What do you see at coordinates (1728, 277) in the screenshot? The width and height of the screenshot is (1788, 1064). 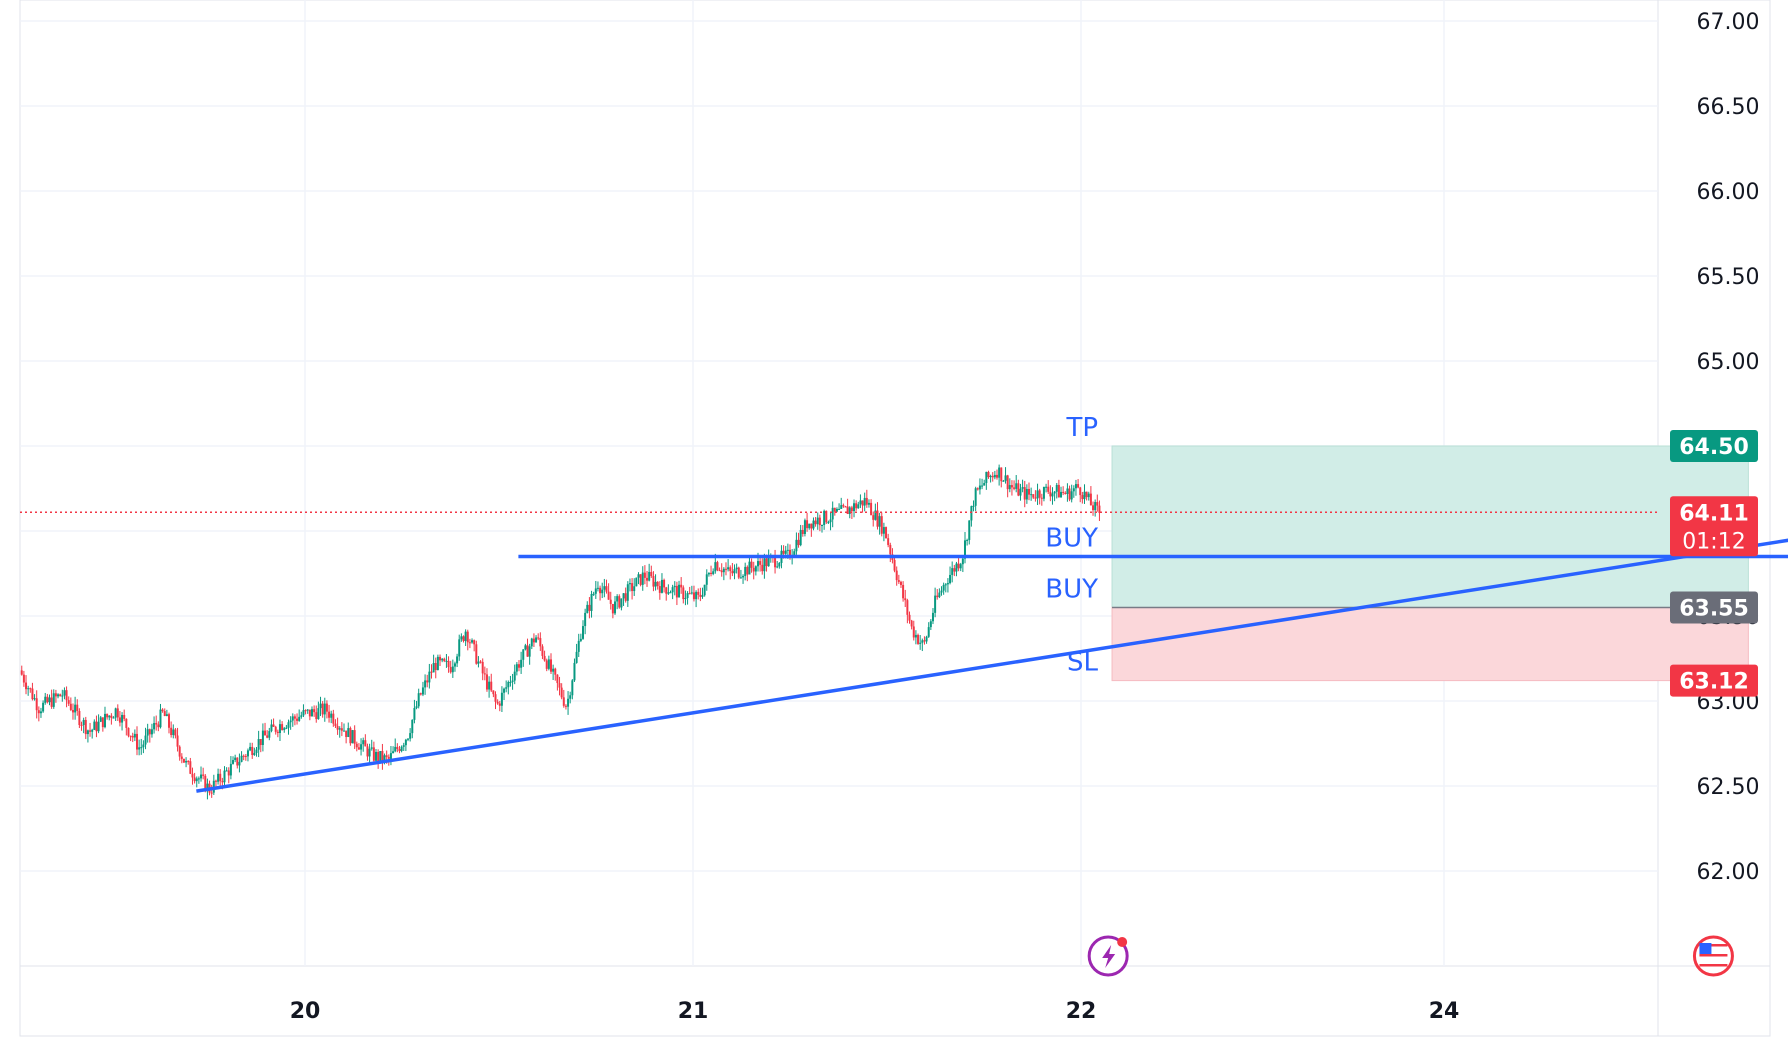 I see `price-tick-label: 65.50` at bounding box center [1728, 277].